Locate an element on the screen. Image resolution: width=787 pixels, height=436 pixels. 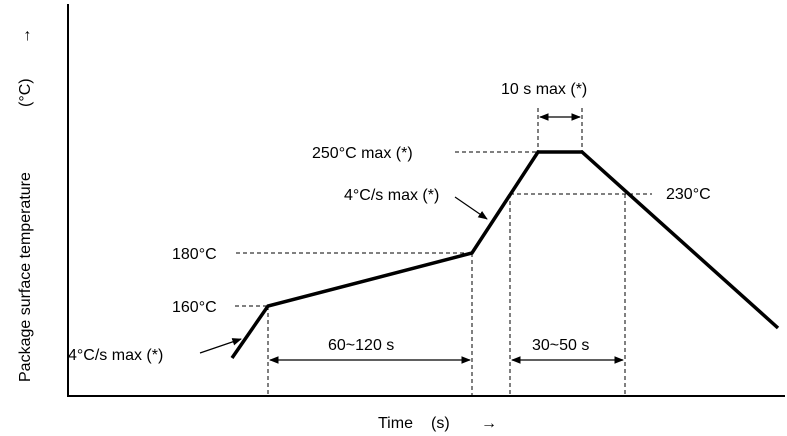
y-axis-arrow: → is located at coordinates (25, 36).